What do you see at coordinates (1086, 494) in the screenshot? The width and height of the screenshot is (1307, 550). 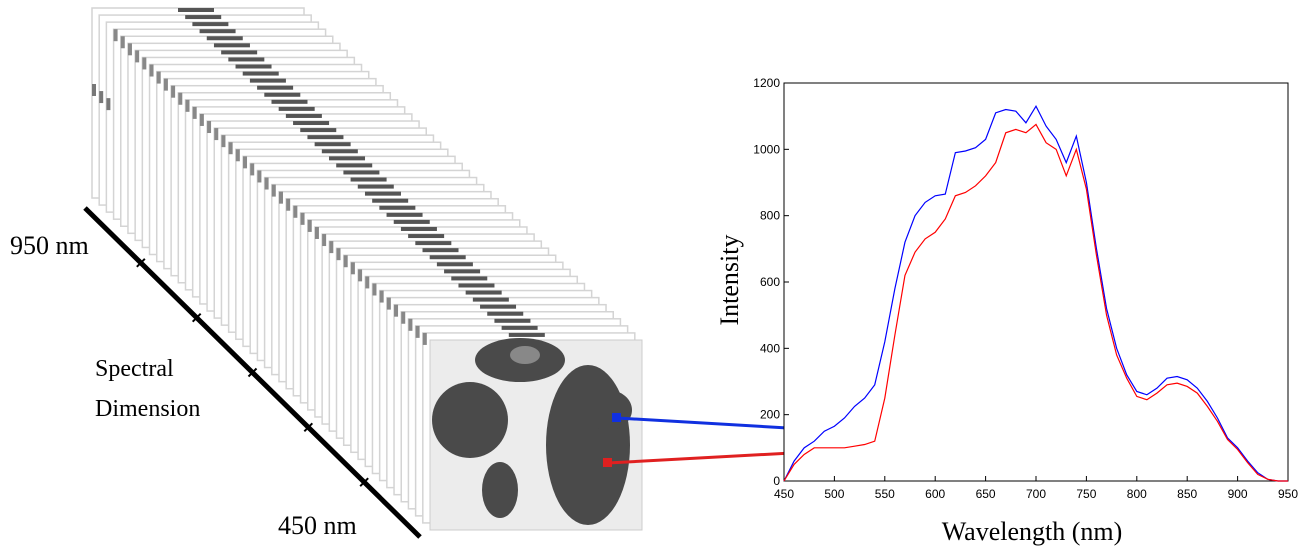 I see `x-tick-label: 750` at bounding box center [1086, 494].